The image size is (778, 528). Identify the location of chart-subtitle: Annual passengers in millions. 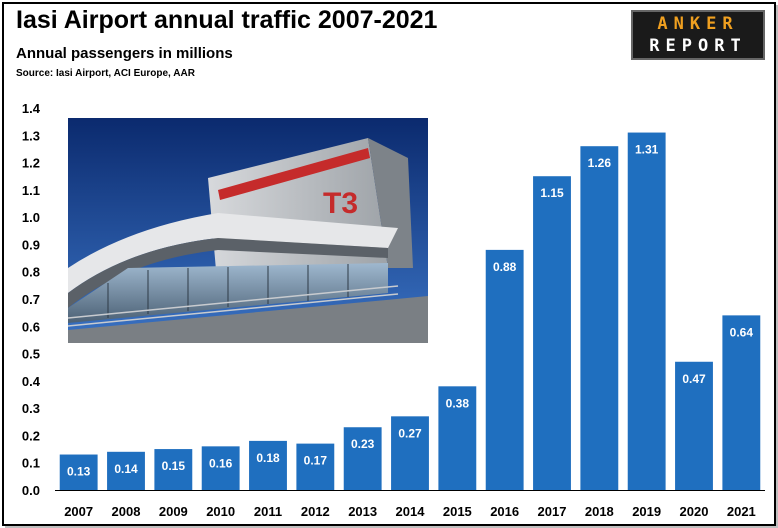
(124, 53).